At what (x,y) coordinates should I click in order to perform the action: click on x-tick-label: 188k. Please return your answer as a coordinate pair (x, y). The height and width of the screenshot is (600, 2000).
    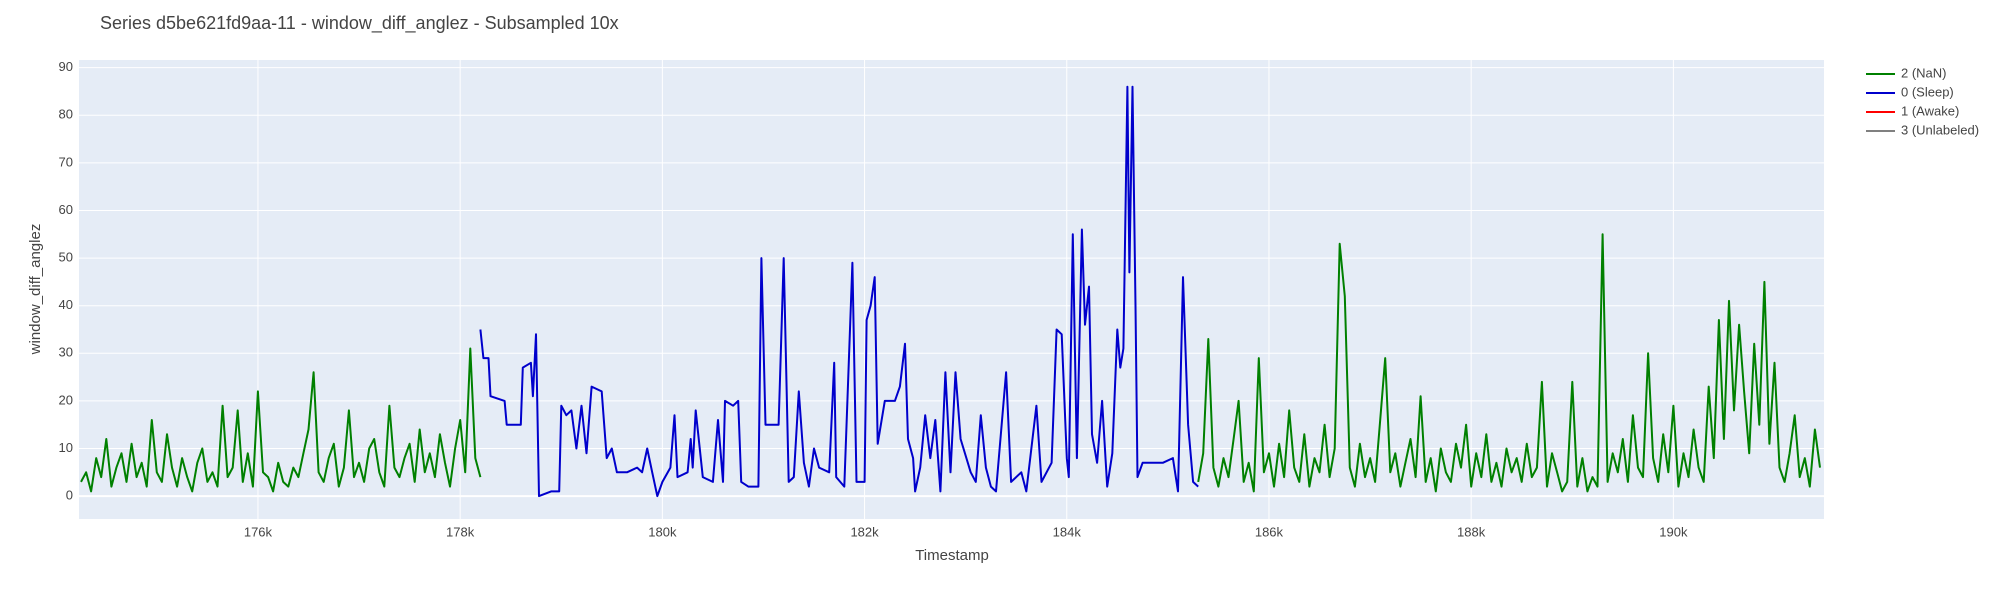
    Looking at the image, I should click on (1471, 531).